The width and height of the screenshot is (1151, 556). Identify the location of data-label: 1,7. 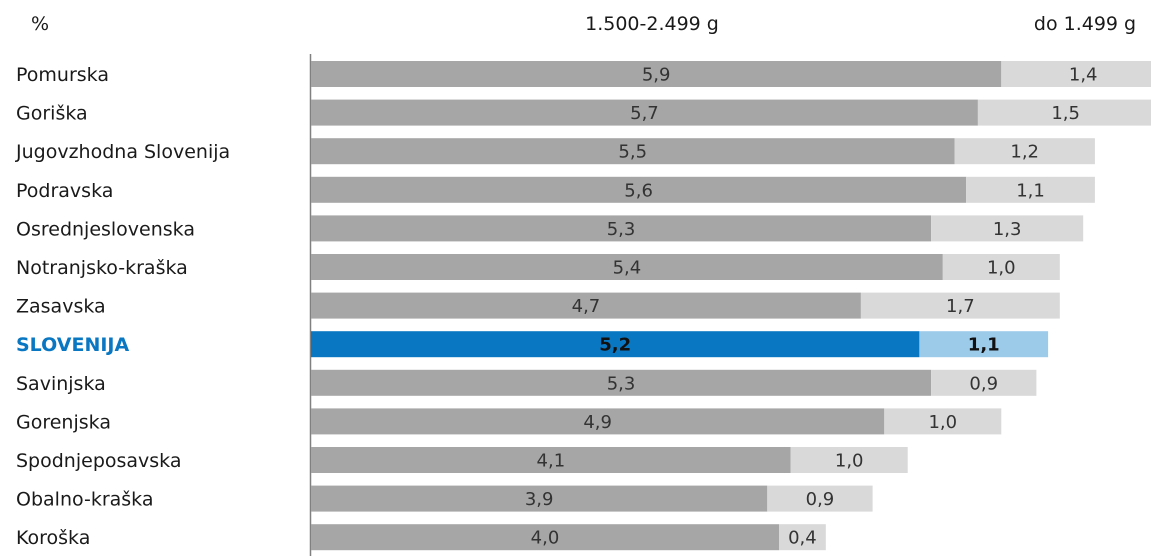
(960, 306).